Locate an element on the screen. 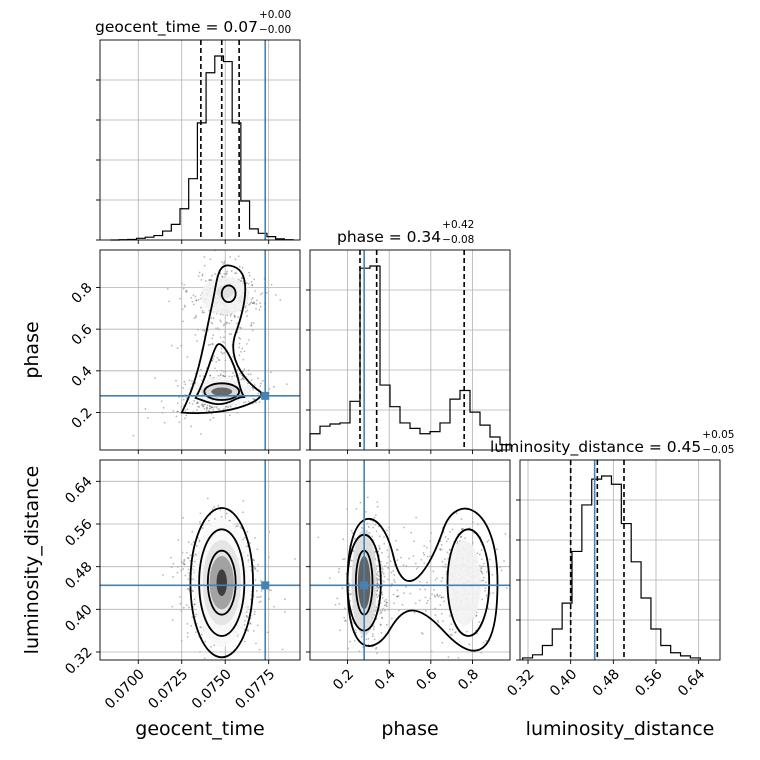 This screenshot has height=760, width=760. tick-marks is located at coordinates (183, 161).